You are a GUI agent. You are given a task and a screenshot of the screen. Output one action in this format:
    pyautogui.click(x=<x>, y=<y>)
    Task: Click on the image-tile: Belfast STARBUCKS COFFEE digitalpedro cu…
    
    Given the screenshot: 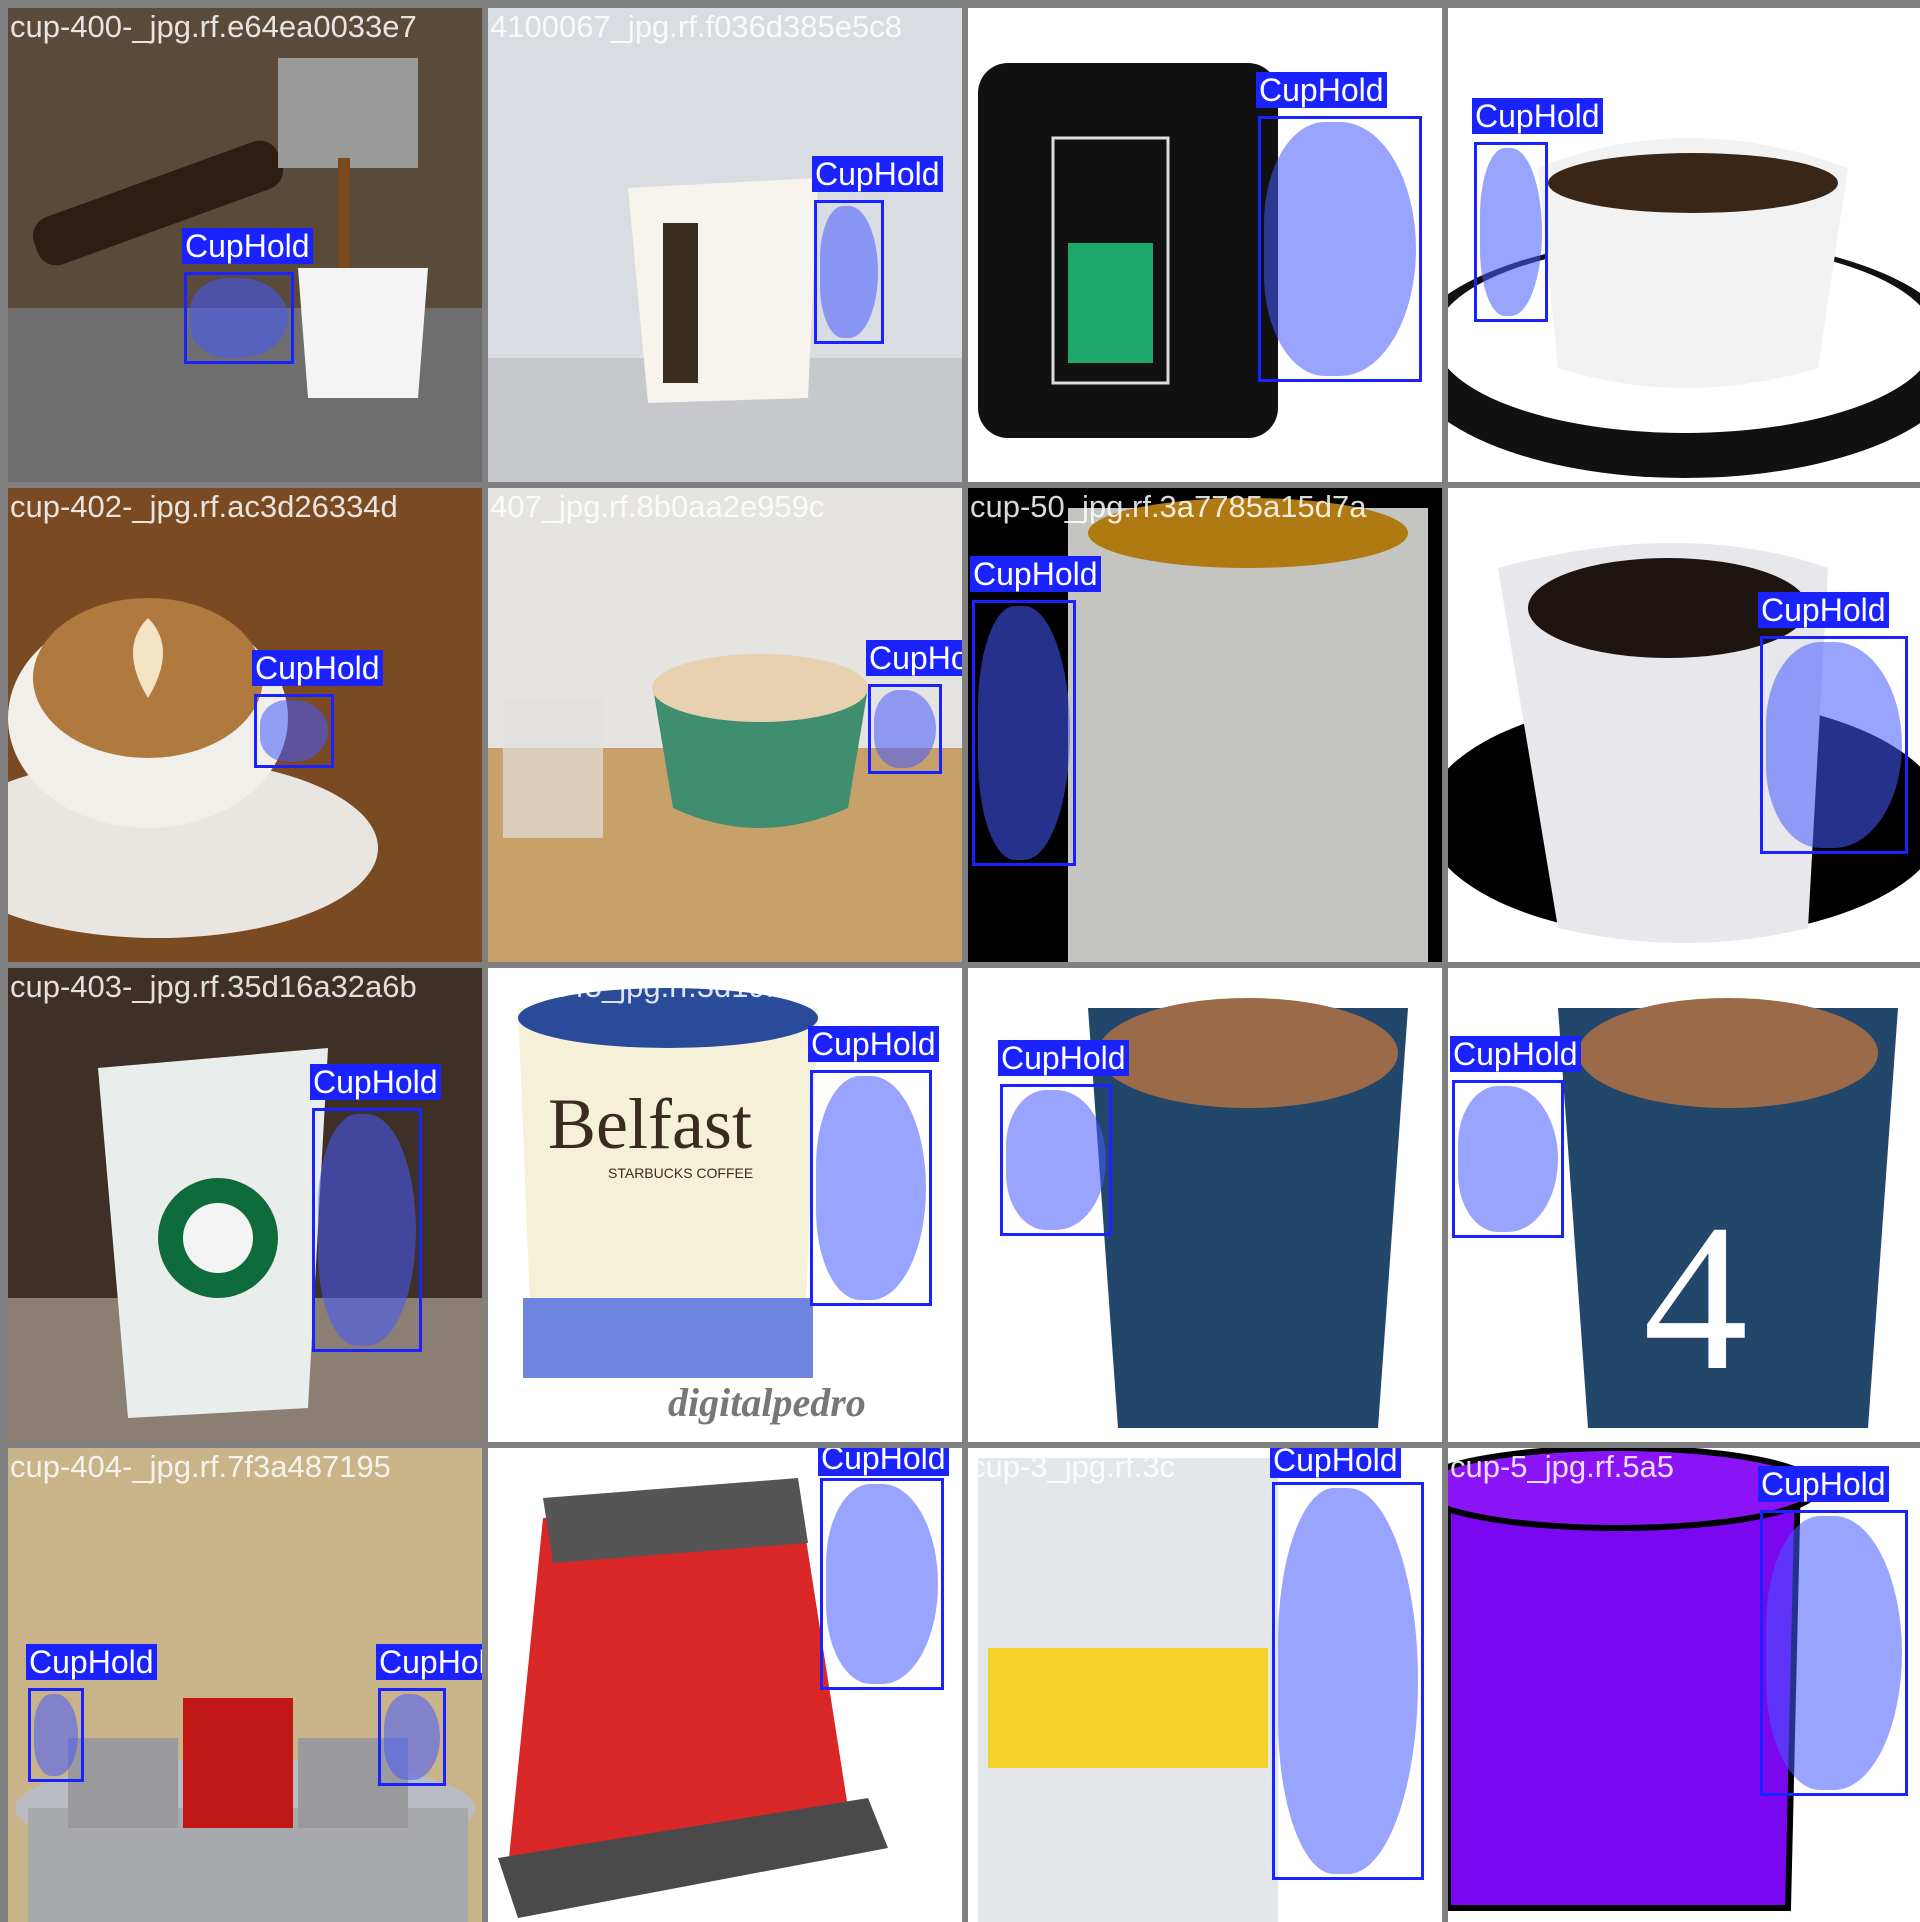 What is the action you would take?
    pyautogui.click(x=725, y=1205)
    